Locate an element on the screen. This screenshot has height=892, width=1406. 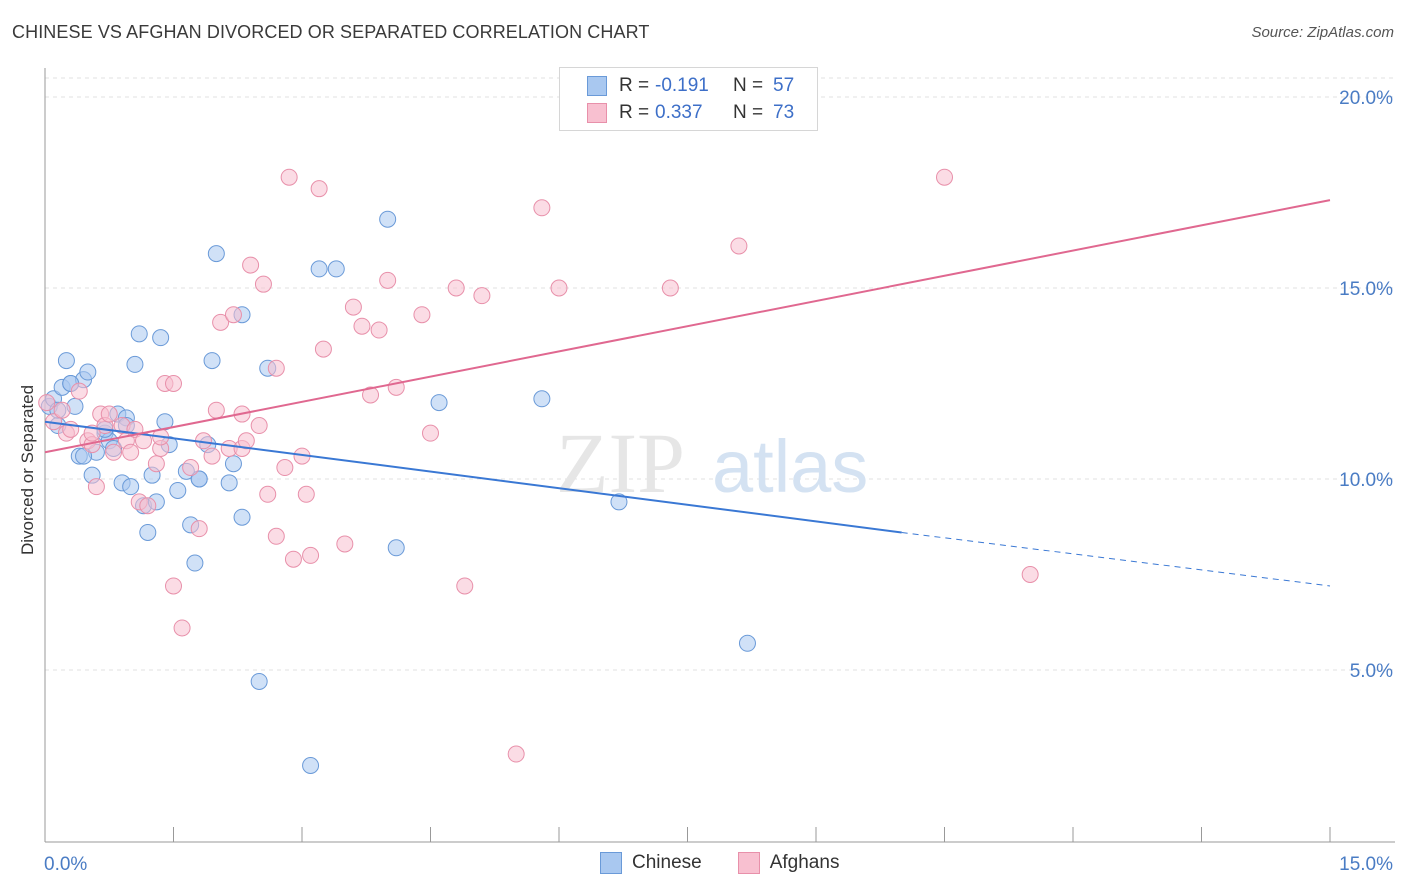
series-legend: Chinese Afghans is located at coordinates (737, 863).